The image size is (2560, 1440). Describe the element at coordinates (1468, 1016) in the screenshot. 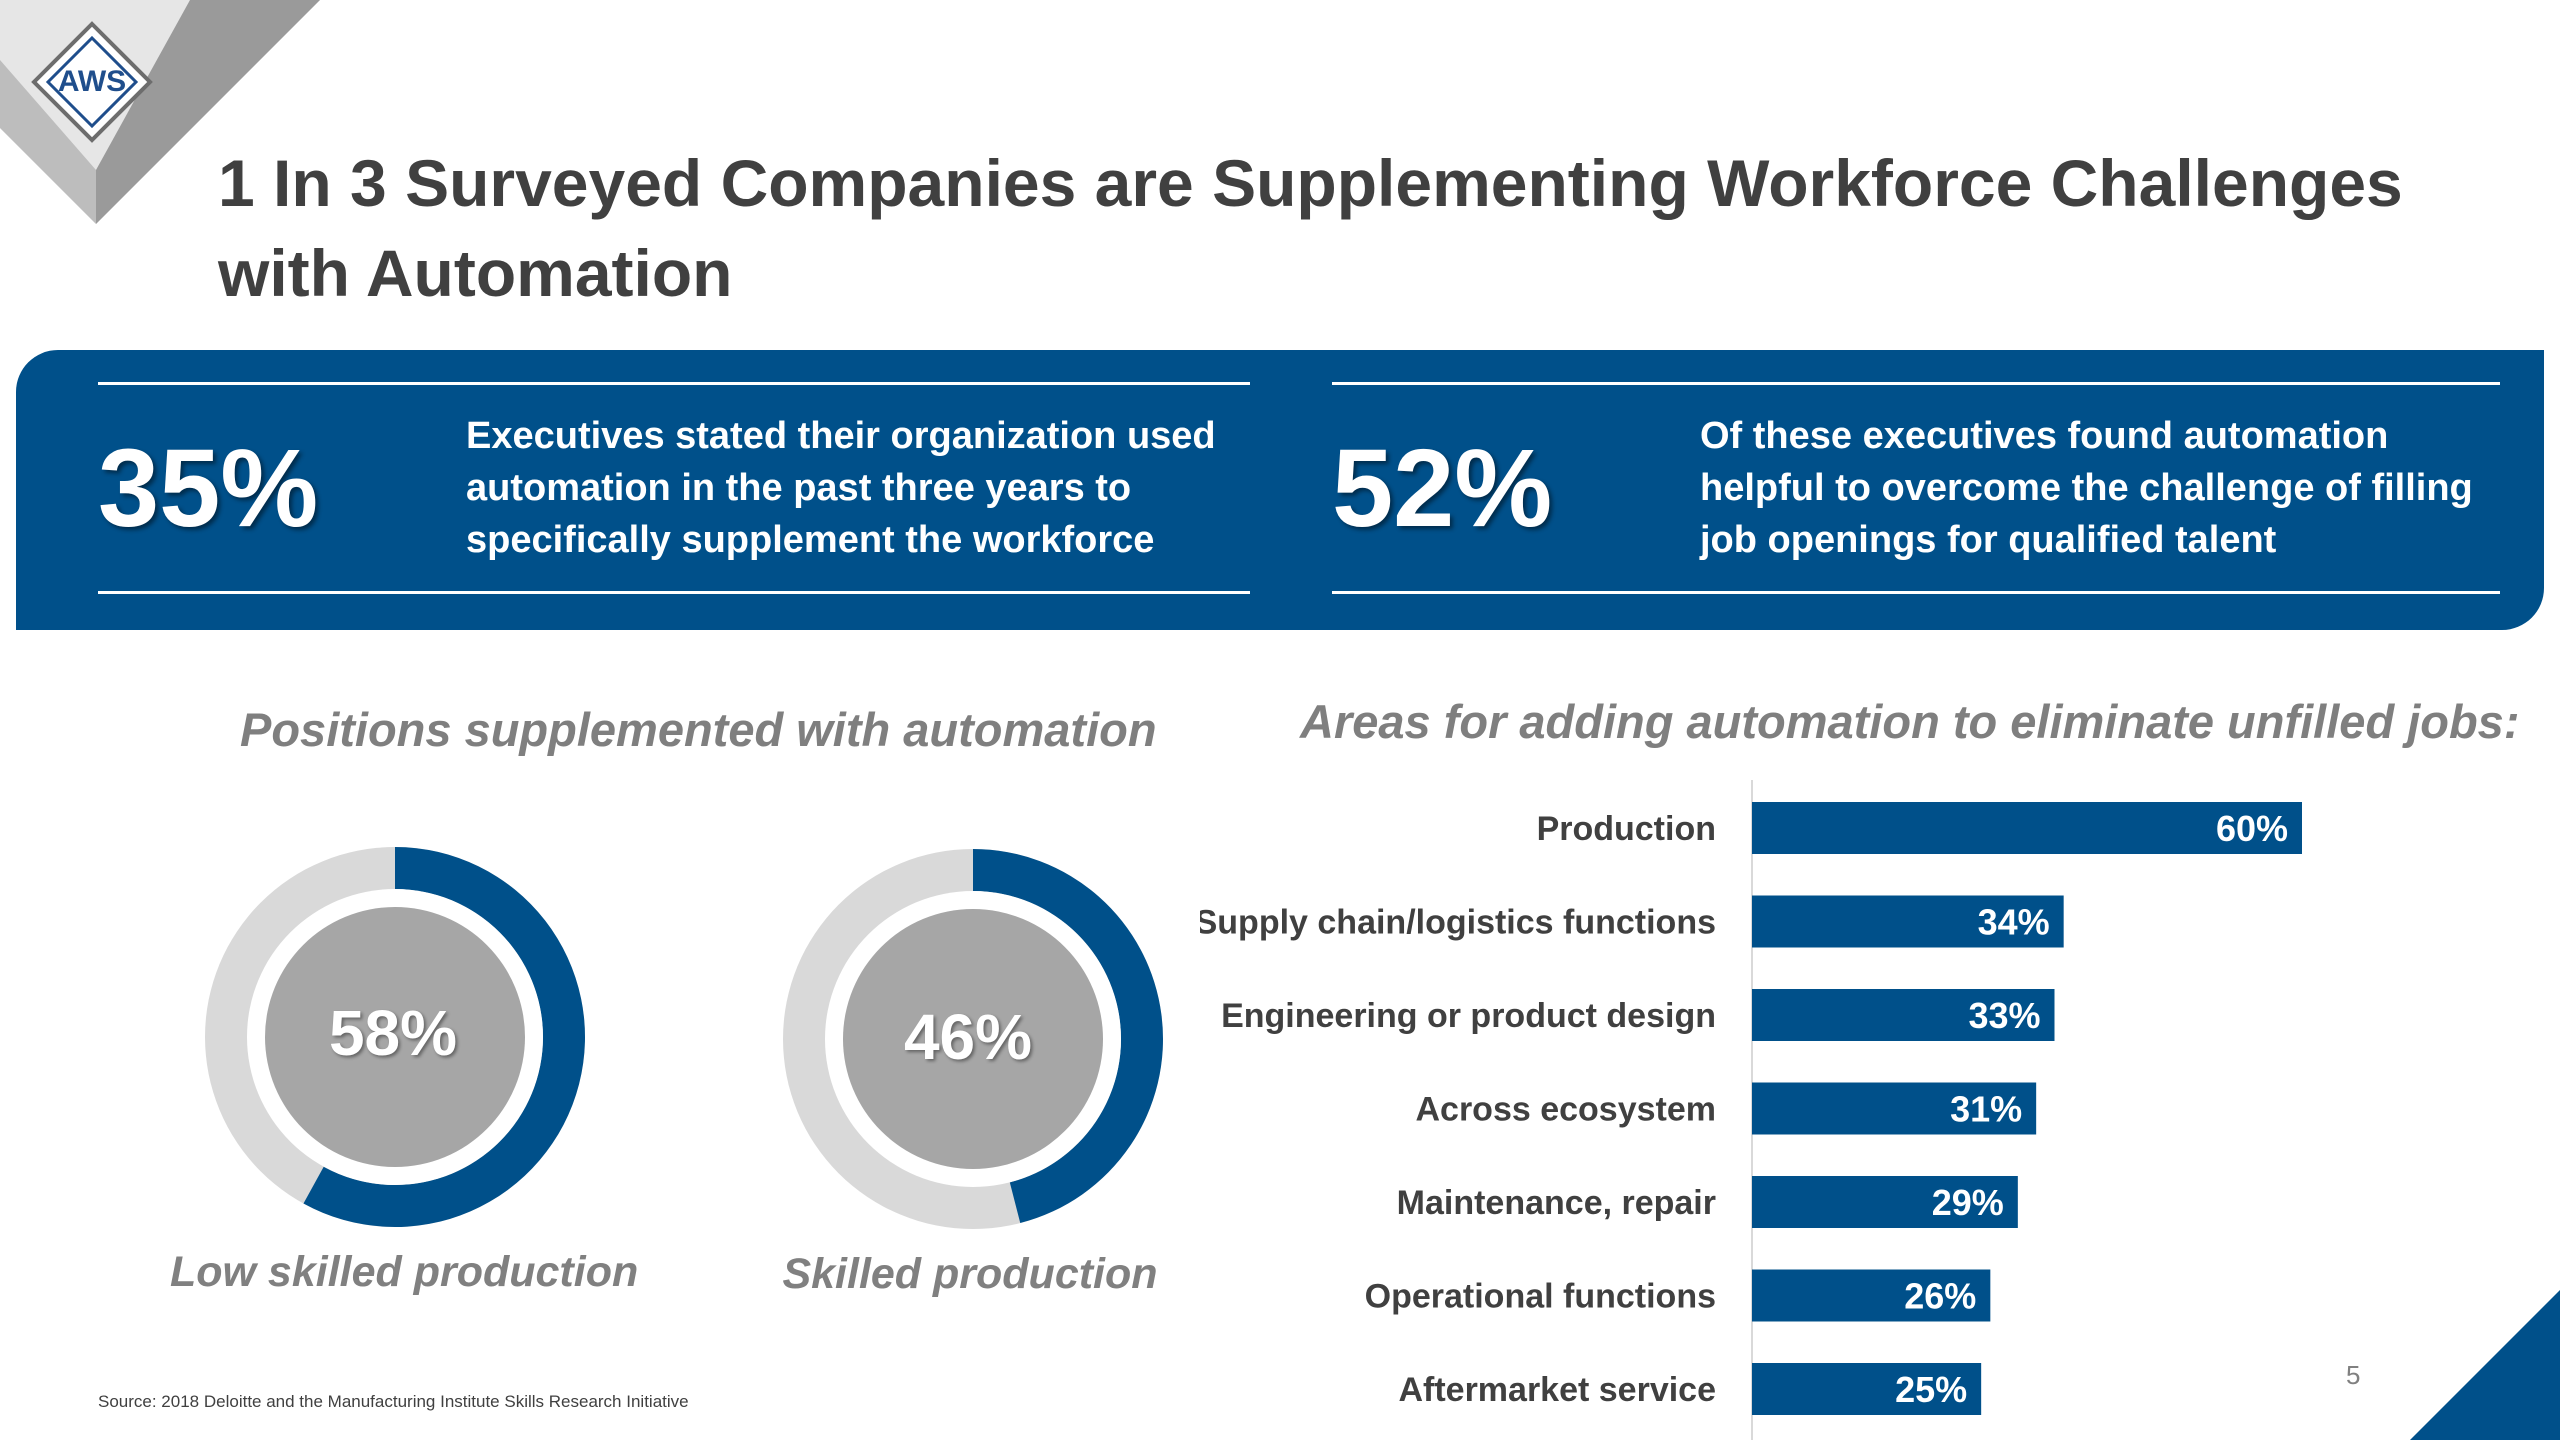

I see `bar-category-label: Engineering or product design` at that location.